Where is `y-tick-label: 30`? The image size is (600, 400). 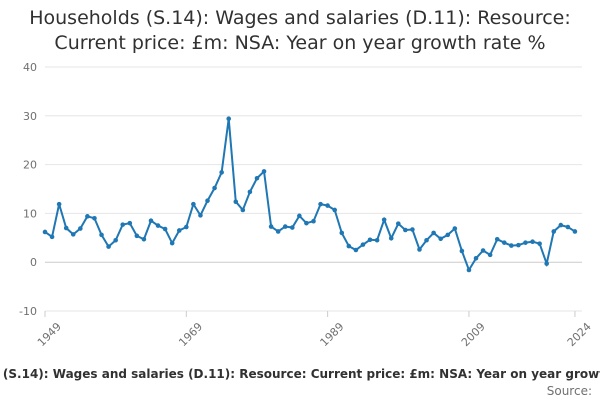 y-tick-label: 30 is located at coordinates (30, 116).